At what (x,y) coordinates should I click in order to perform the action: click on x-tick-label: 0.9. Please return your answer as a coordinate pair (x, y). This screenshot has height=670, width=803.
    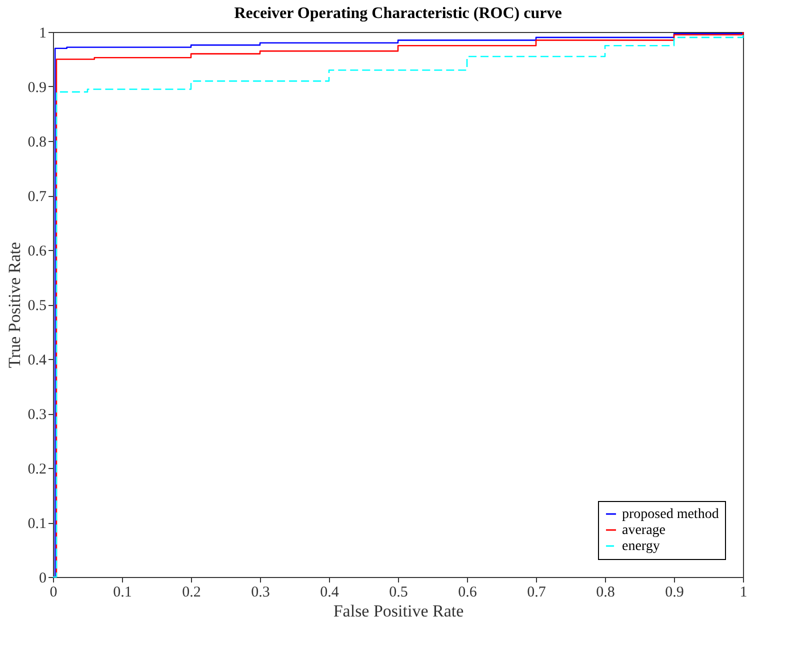
    Looking at the image, I should click on (674, 592).